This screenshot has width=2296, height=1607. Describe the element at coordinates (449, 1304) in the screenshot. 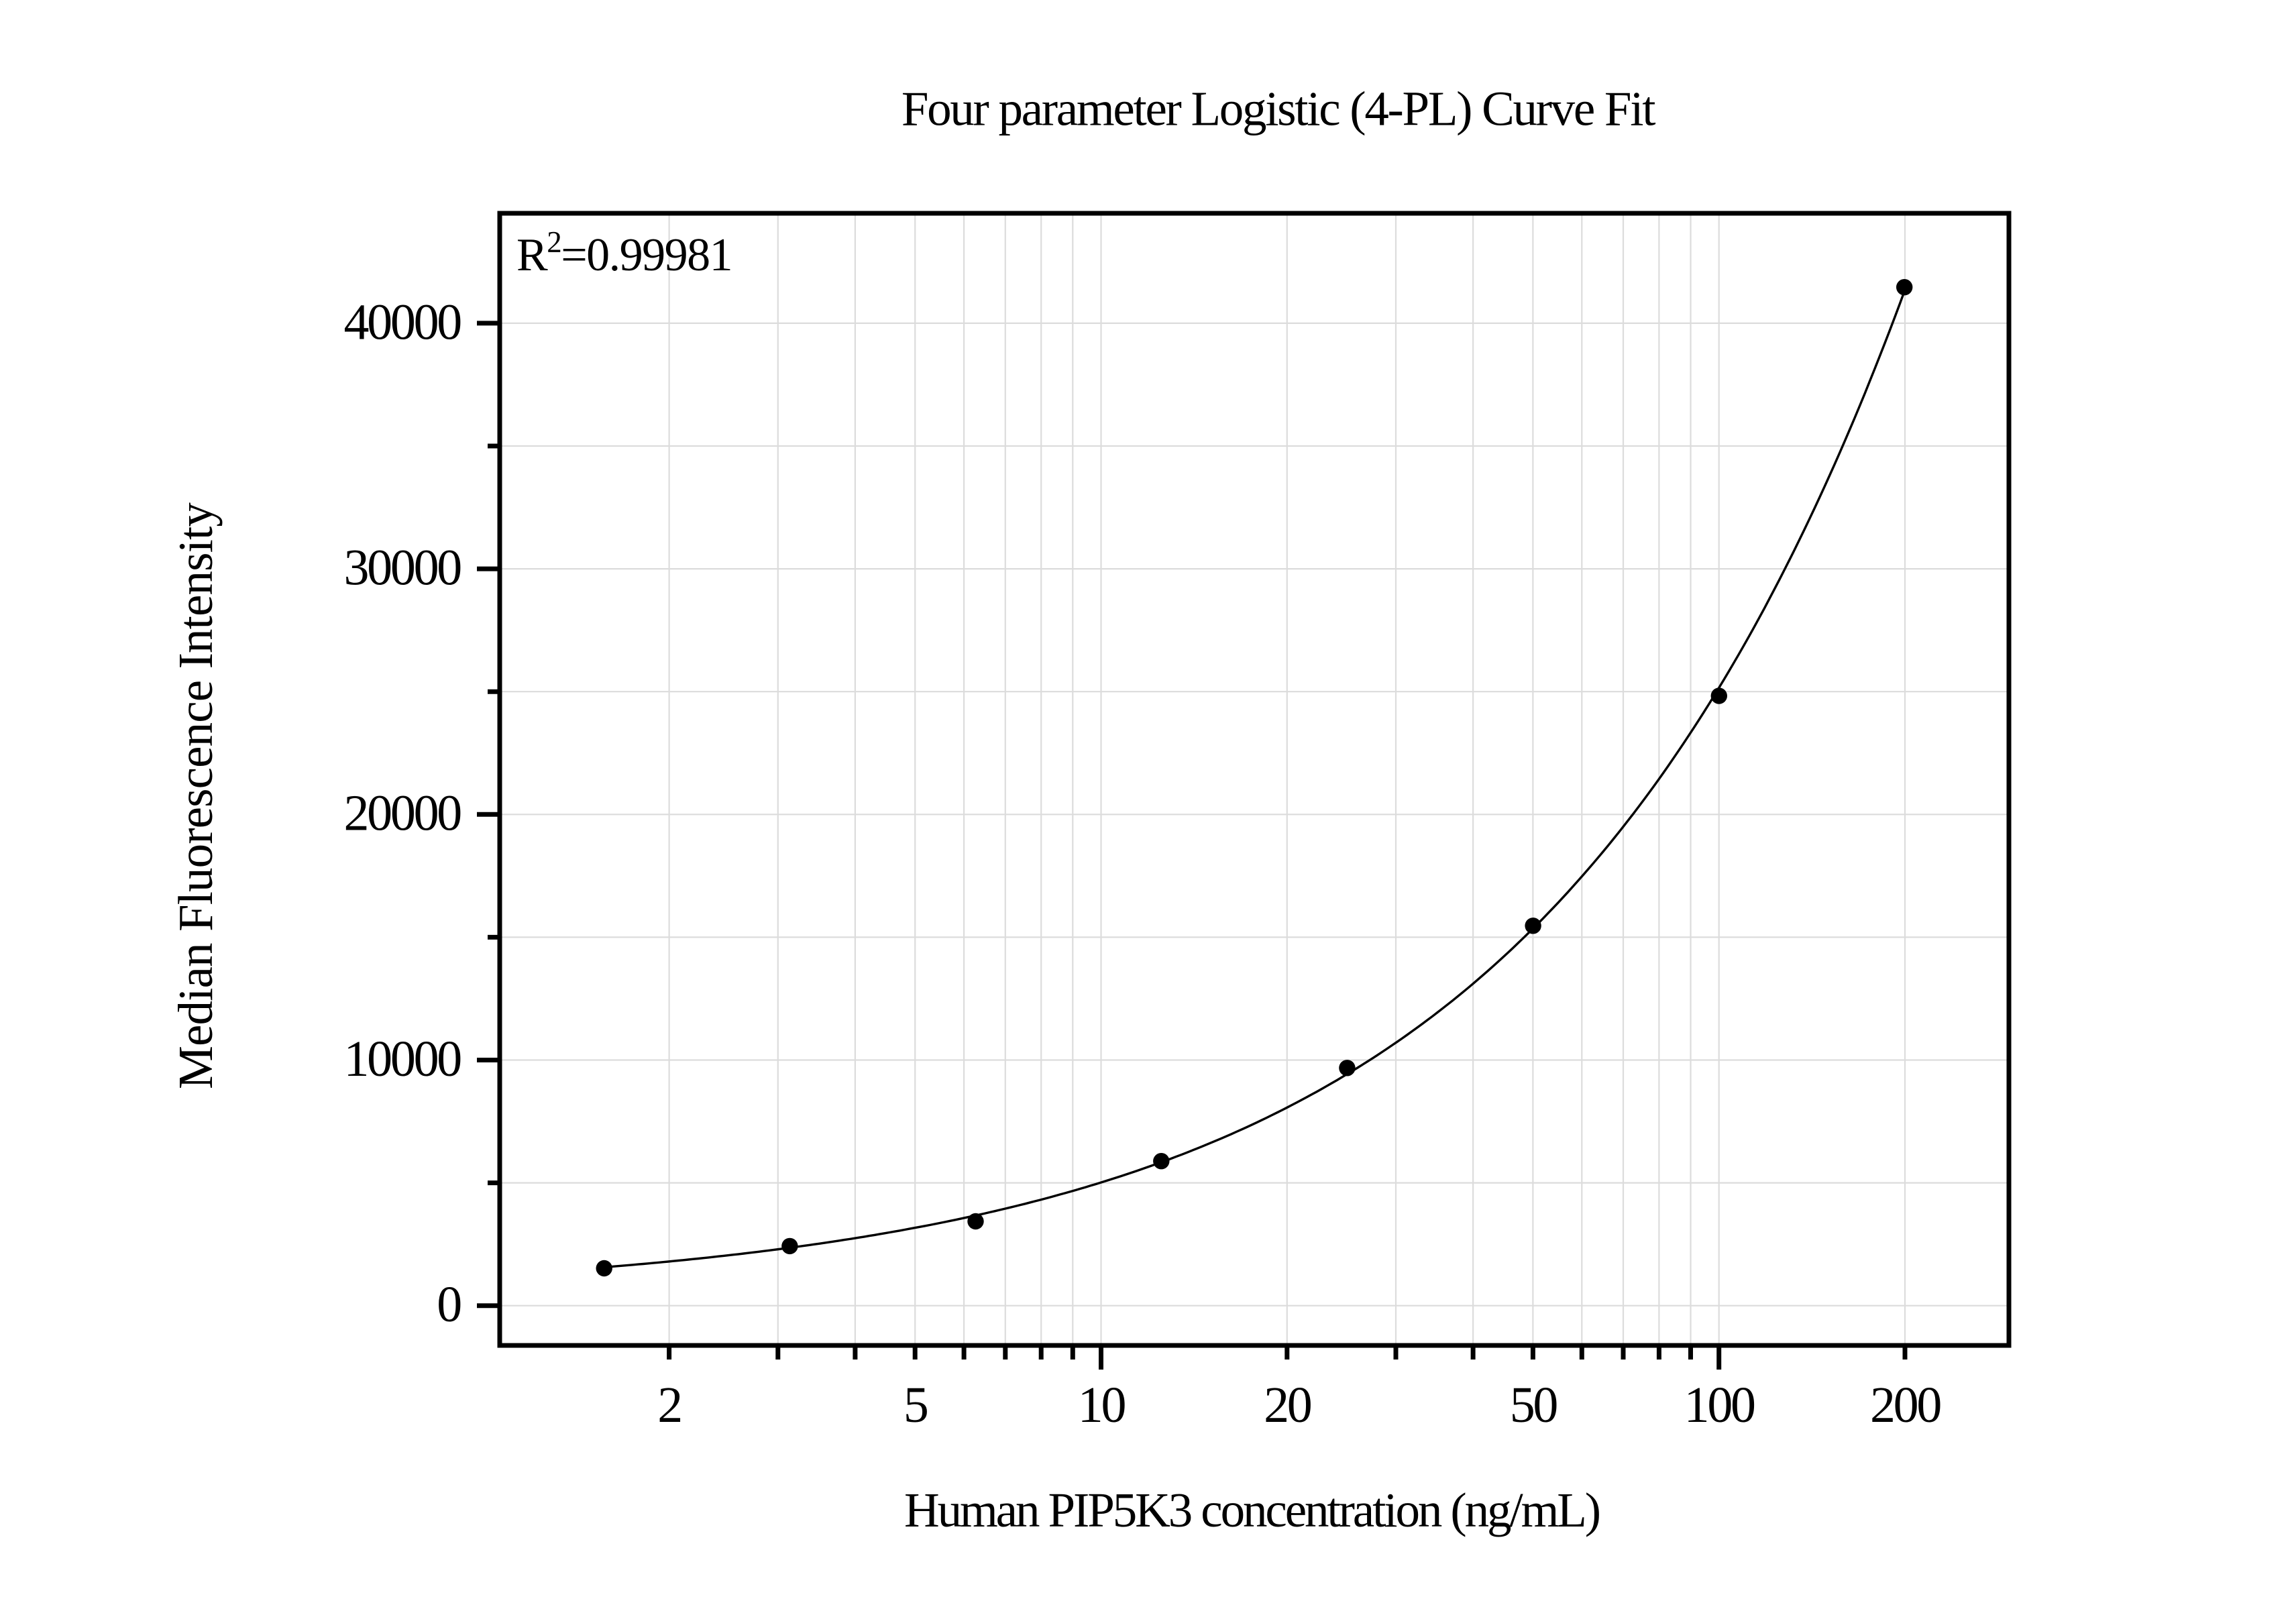

I see `svg-text: 0` at that location.